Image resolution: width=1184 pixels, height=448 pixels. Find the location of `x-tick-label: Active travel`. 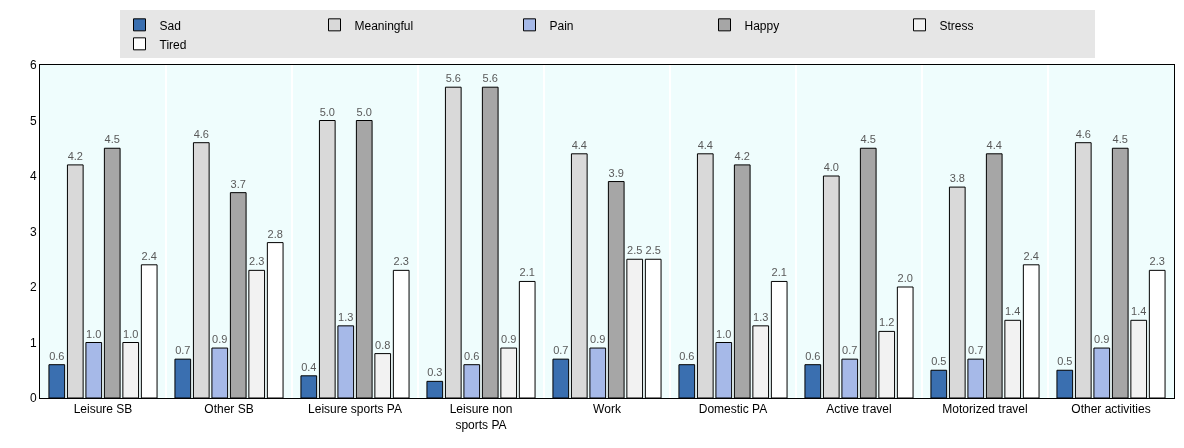

x-tick-label: Active travel is located at coordinates (859, 409).